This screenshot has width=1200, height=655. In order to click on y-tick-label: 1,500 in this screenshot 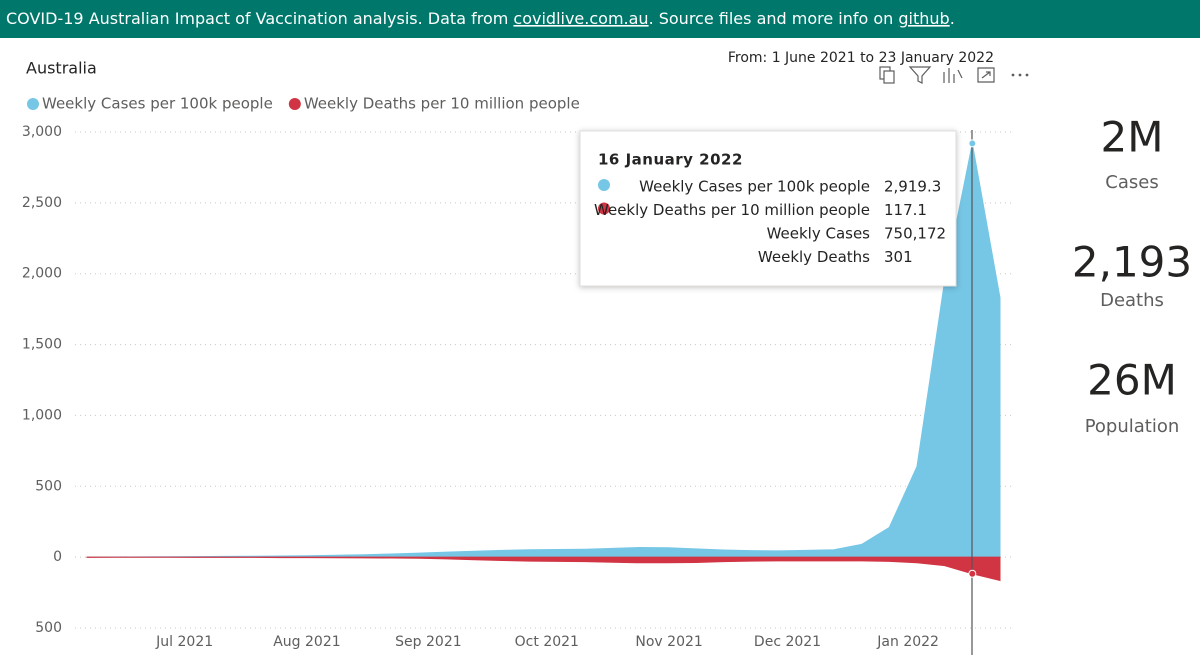, I will do `click(42, 345)`.